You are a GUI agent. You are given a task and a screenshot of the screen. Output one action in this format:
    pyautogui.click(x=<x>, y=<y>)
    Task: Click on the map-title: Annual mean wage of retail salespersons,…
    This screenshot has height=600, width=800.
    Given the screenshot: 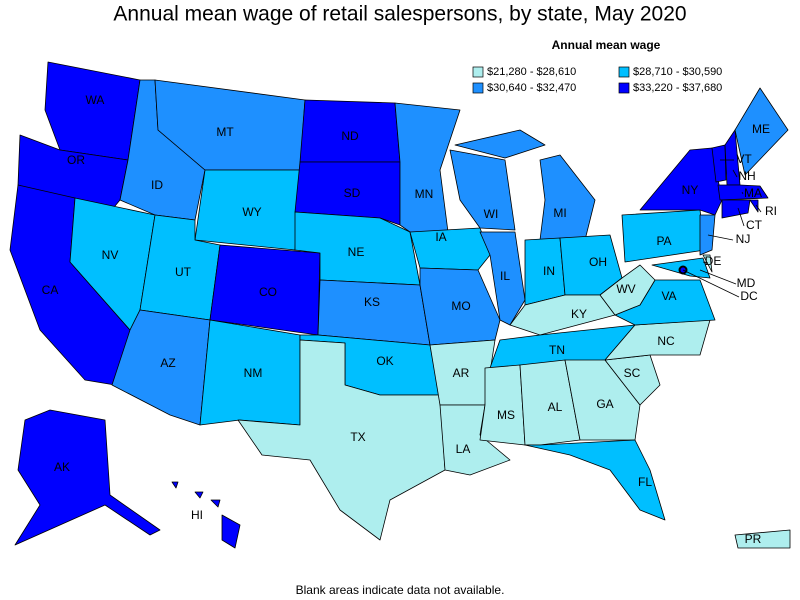 What is the action you would take?
    pyautogui.click(x=399, y=14)
    